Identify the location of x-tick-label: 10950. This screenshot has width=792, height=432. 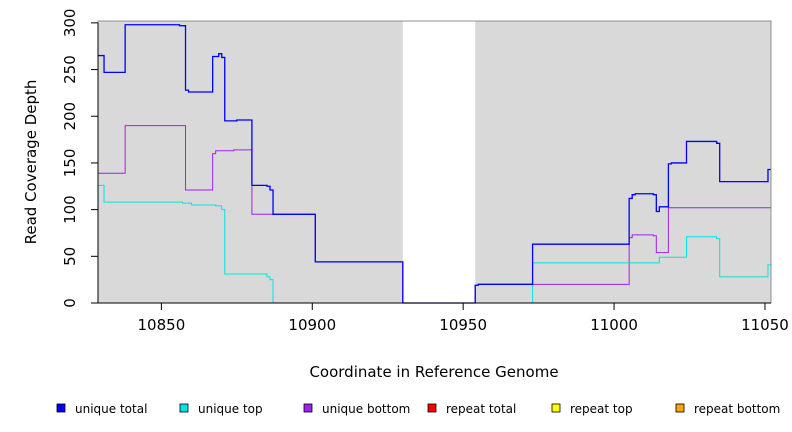
(463, 325).